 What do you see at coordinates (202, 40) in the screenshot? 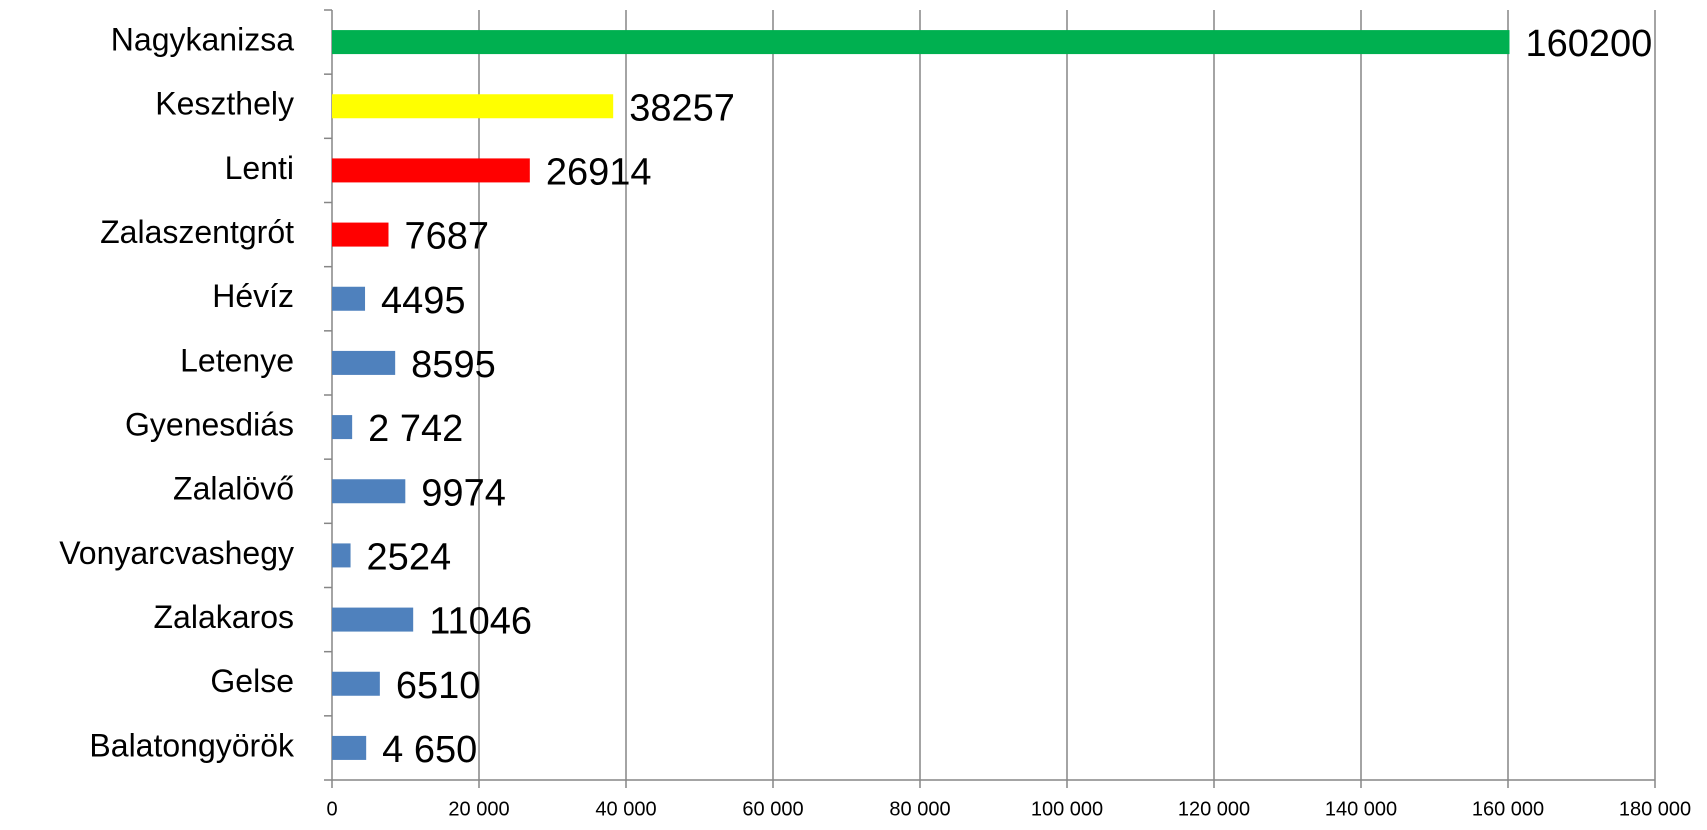
I see `y-tick-label: Nagykanizsa` at bounding box center [202, 40].